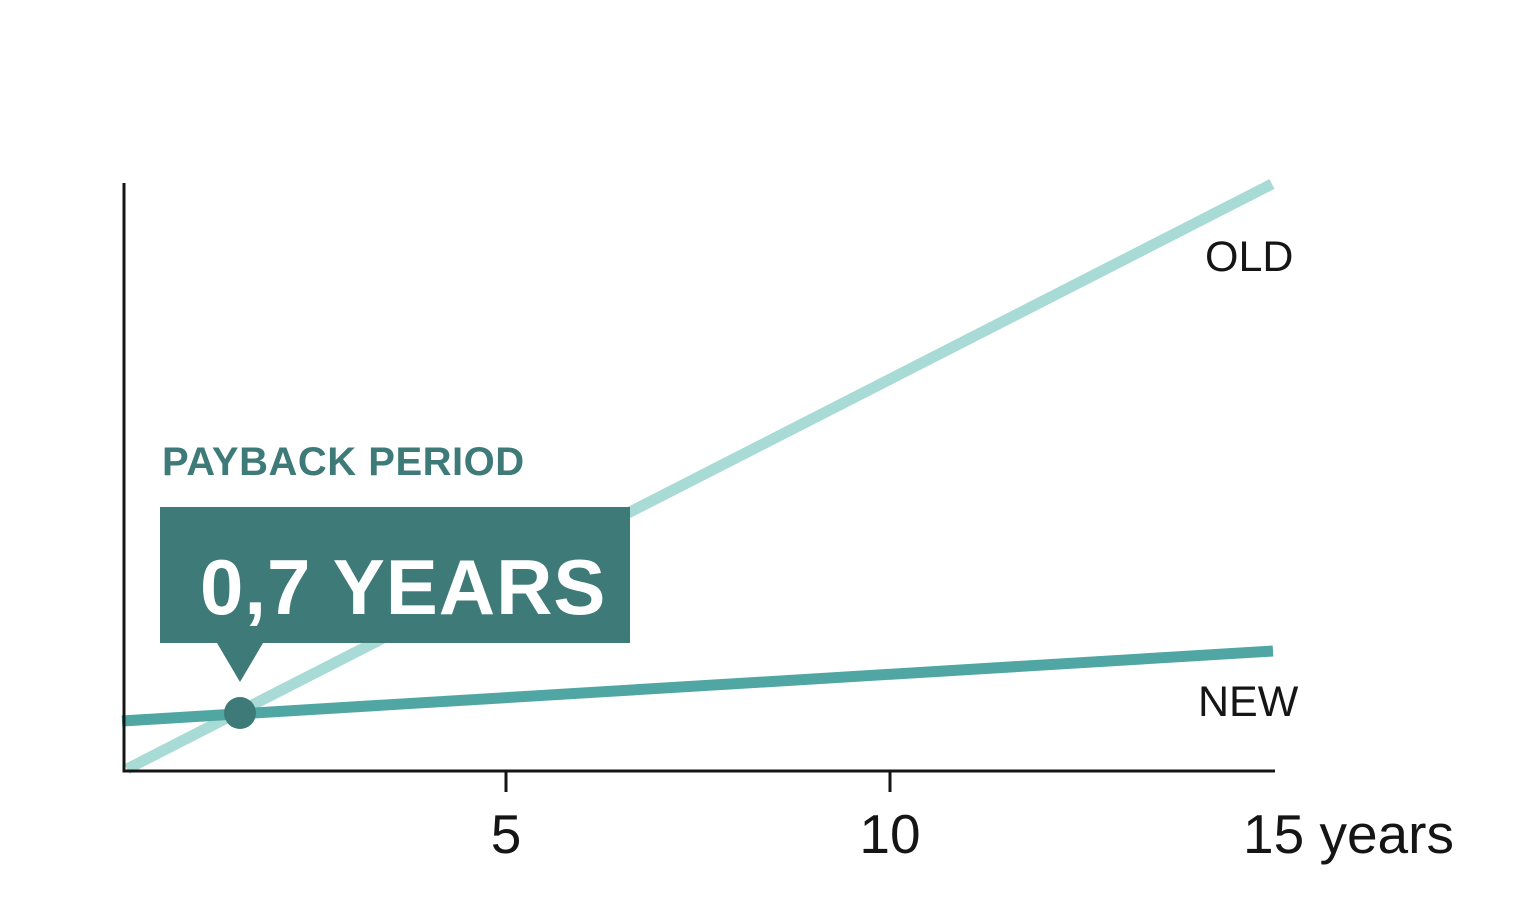 The image size is (1536, 918). What do you see at coordinates (697, 686) in the screenshot?
I see `new-series-line` at bounding box center [697, 686].